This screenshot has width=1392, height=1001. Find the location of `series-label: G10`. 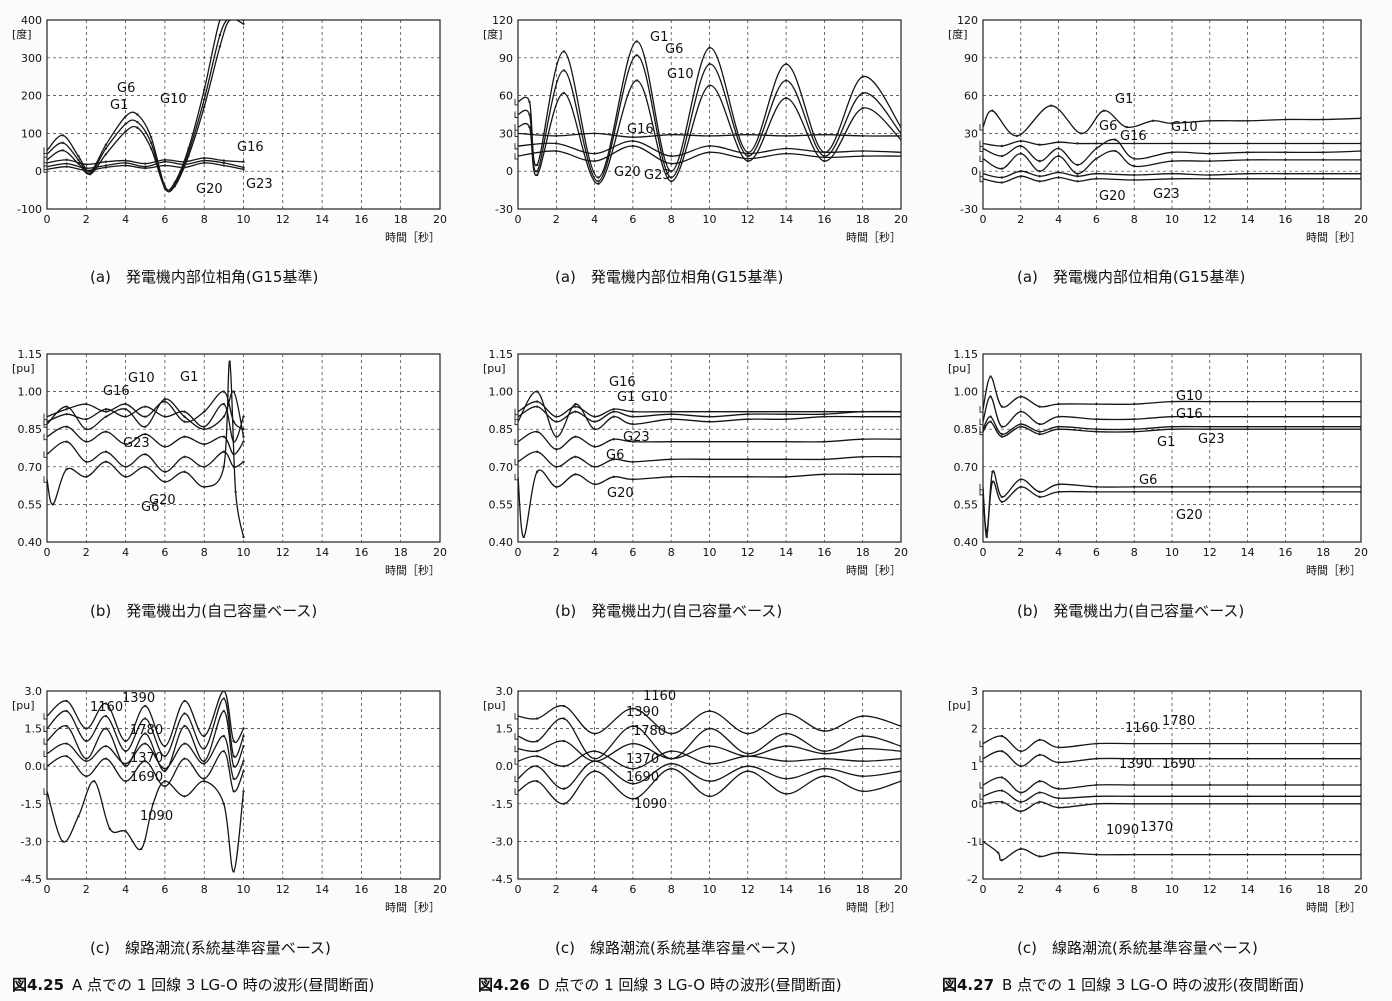

series-label: G10 is located at coordinates (1184, 127).